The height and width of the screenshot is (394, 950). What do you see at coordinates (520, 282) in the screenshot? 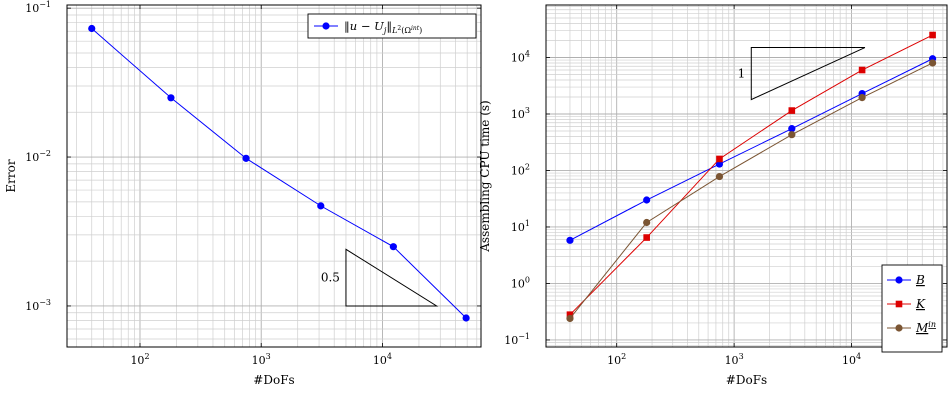
I see `y-tick-label: 10⁰` at bounding box center [520, 282].